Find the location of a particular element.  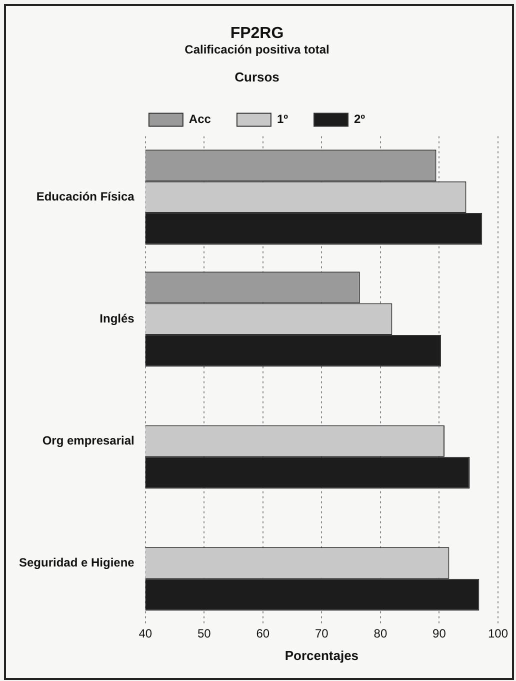

x-tick-label: 60 is located at coordinates (263, 633).